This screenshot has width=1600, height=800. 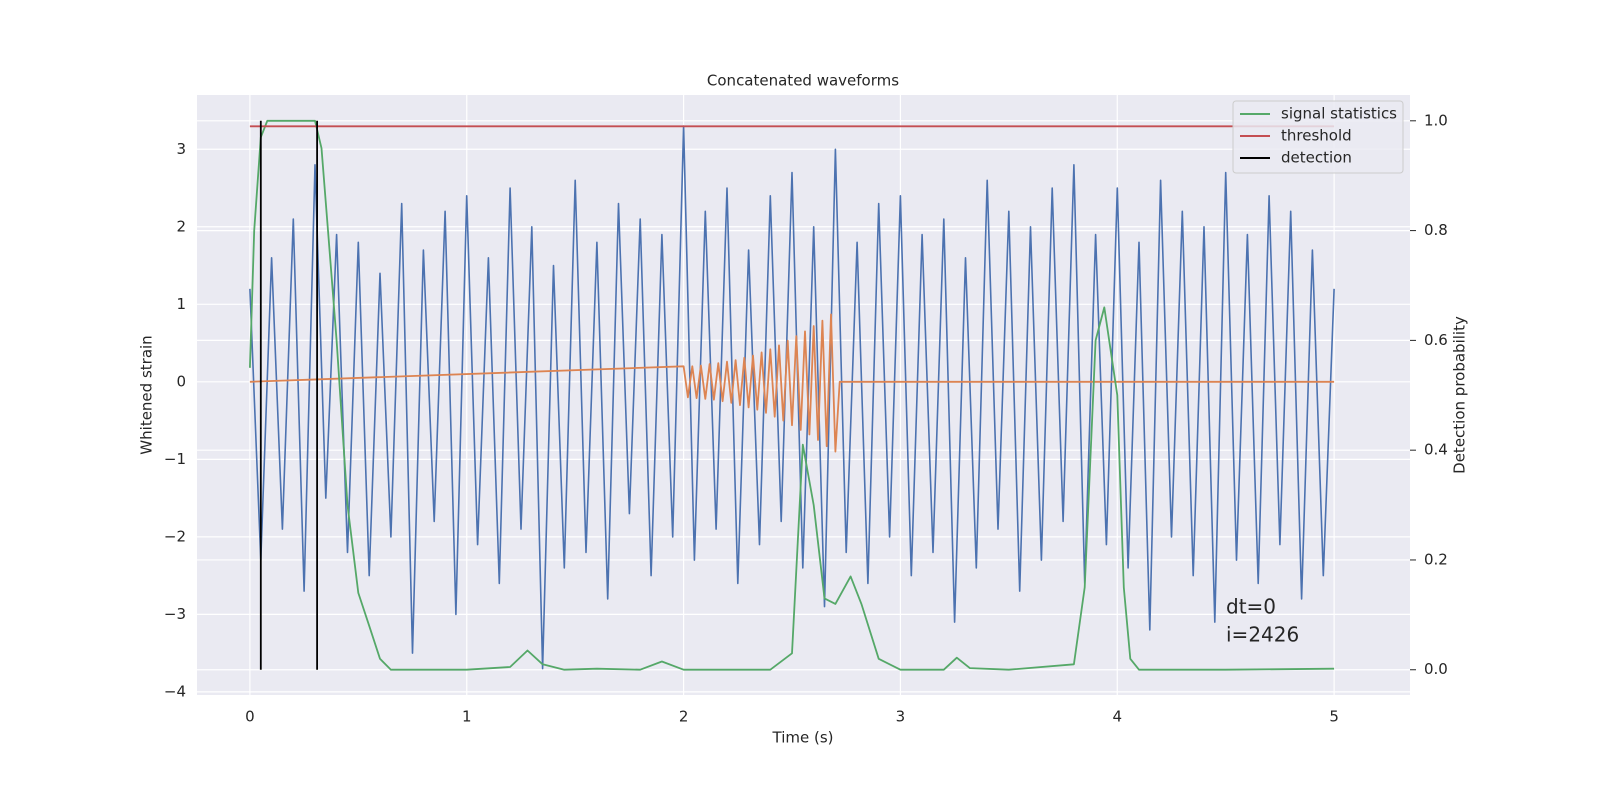 I want to click on legend-label: threshold, so click(x=1316, y=136).